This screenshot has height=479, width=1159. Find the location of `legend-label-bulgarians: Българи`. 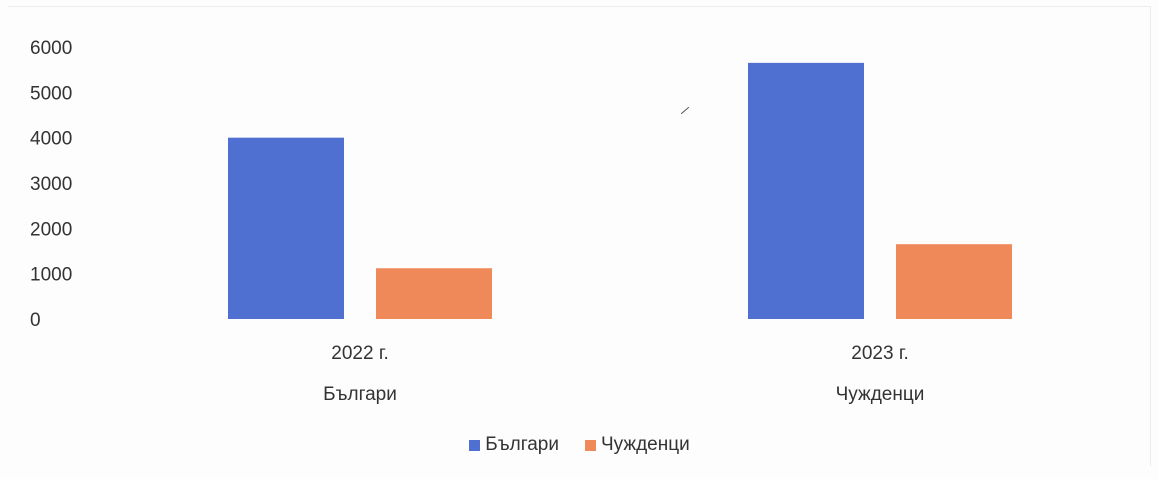

legend-label-bulgarians: Българи is located at coordinates (522, 444).